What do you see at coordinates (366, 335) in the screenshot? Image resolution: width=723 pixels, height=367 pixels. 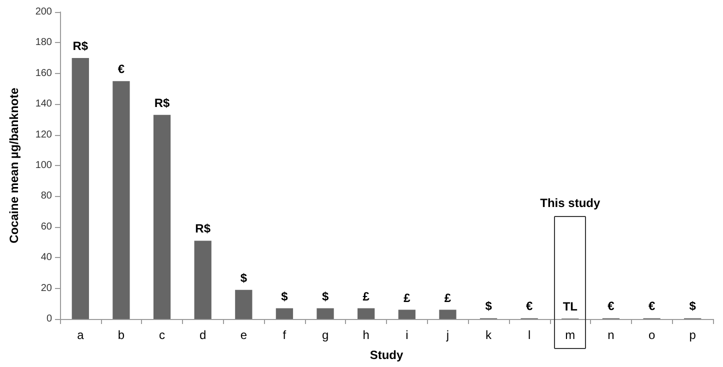 I see `x-tick-label: h` at bounding box center [366, 335].